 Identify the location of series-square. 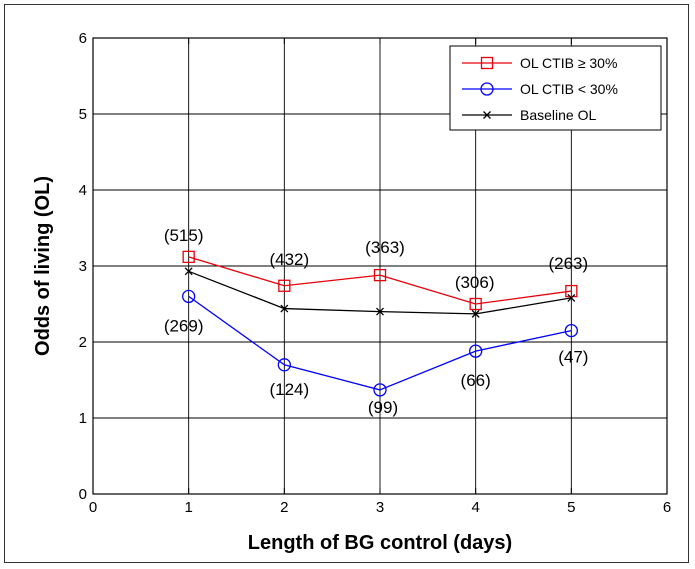
(380, 280).